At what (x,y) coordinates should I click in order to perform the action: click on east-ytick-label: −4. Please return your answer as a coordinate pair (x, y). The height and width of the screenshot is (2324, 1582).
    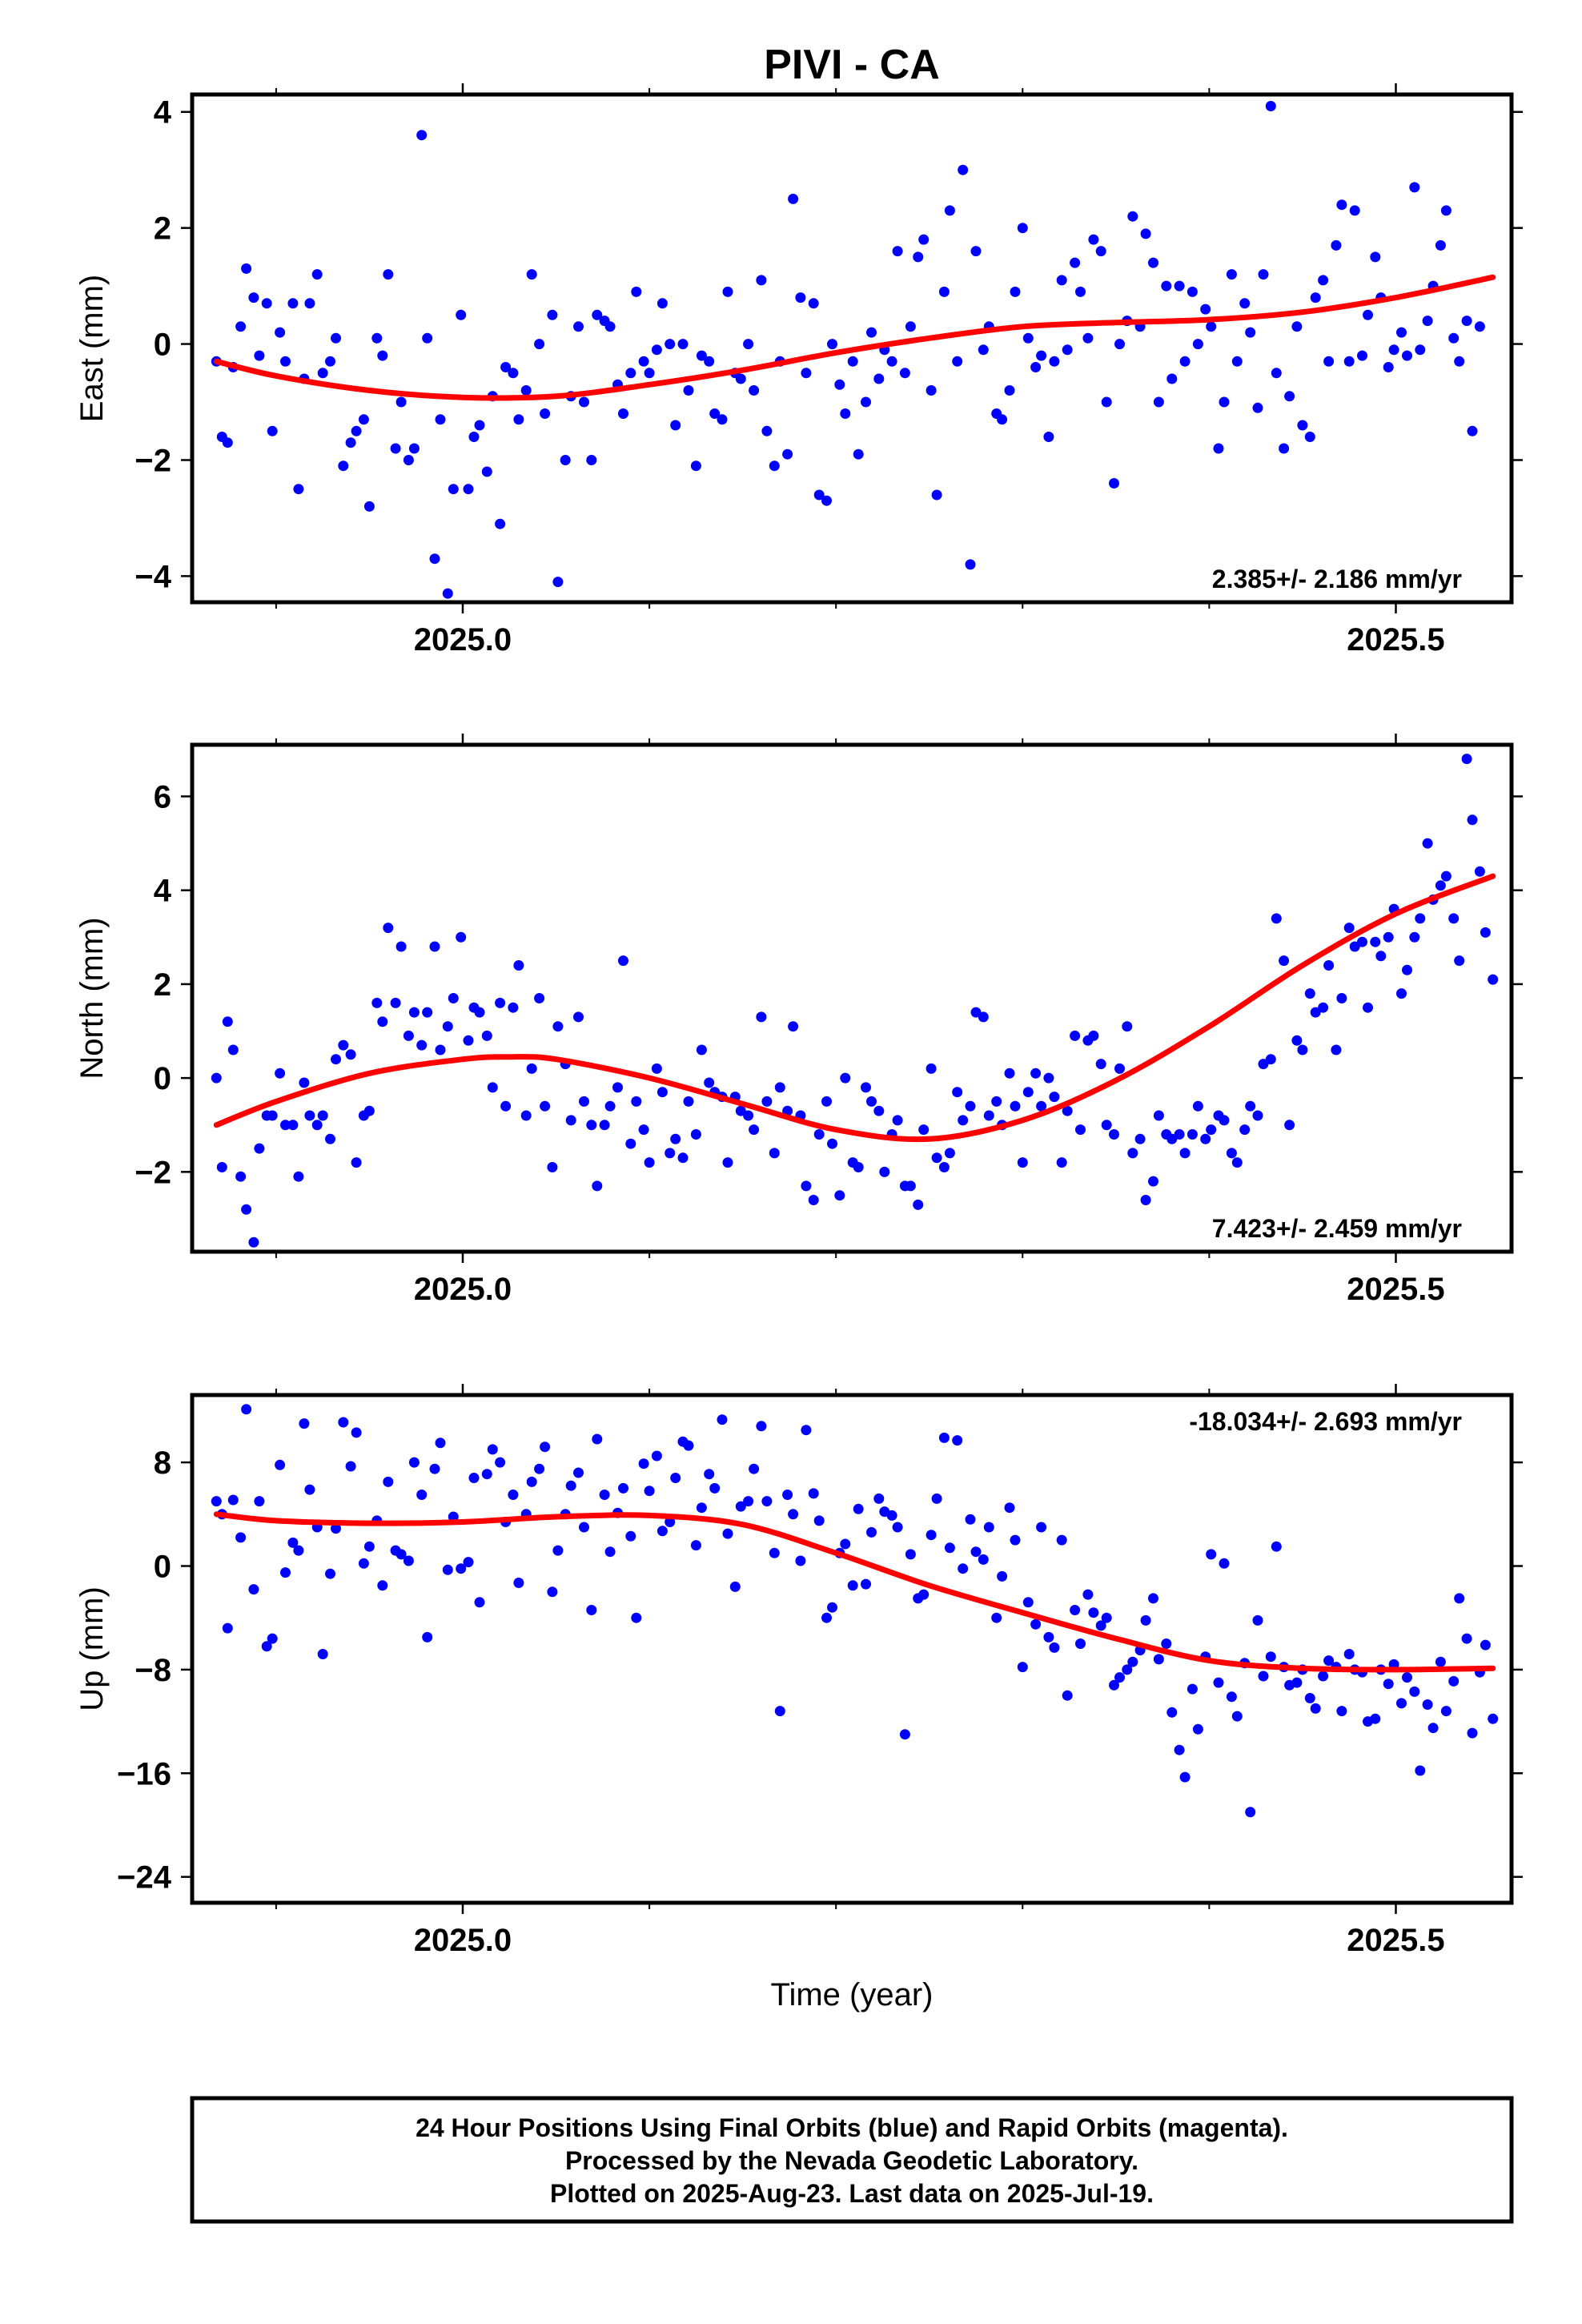
    Looking at the image, I should click on (153, 576).